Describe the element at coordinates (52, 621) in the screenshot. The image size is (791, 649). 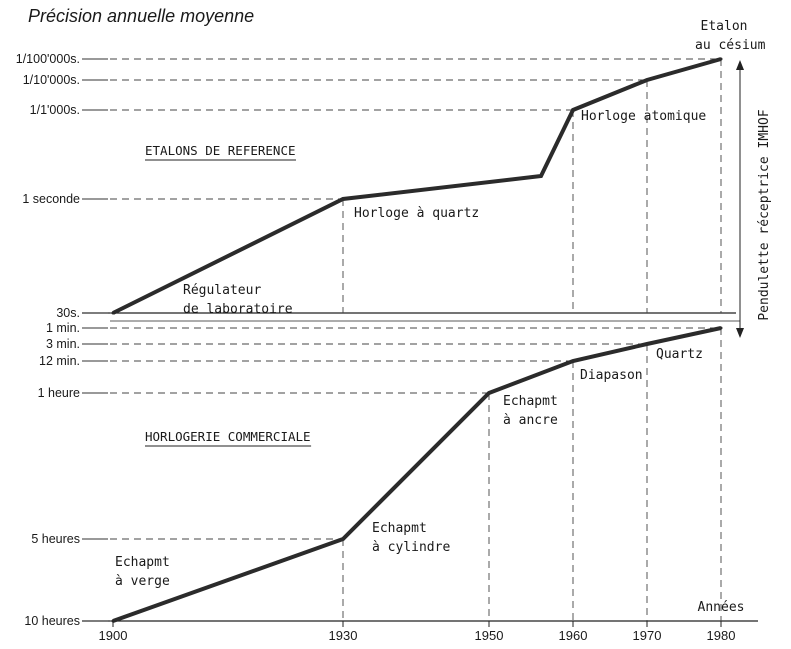
I see `y-tick-label-10-heures: 10 heures` at that location.